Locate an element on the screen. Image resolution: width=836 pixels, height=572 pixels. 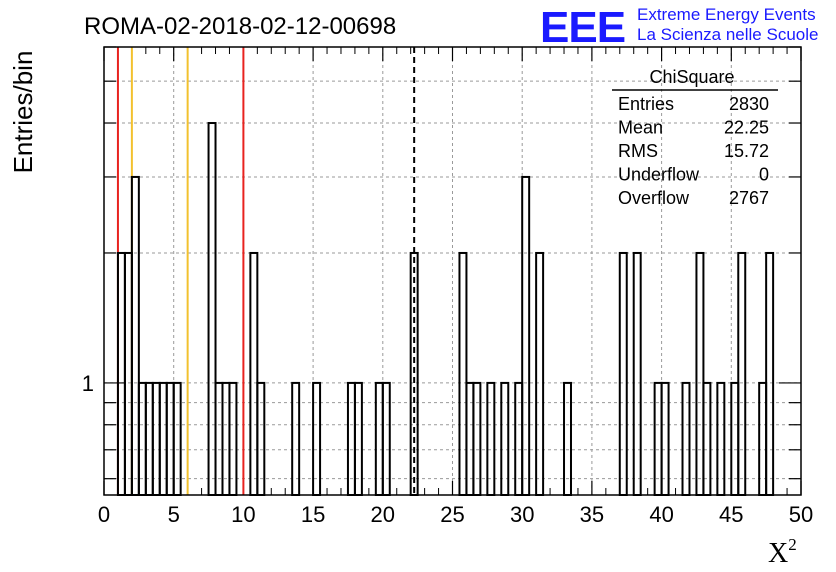
stats-label: Mean is located at coordinates (640, 128).